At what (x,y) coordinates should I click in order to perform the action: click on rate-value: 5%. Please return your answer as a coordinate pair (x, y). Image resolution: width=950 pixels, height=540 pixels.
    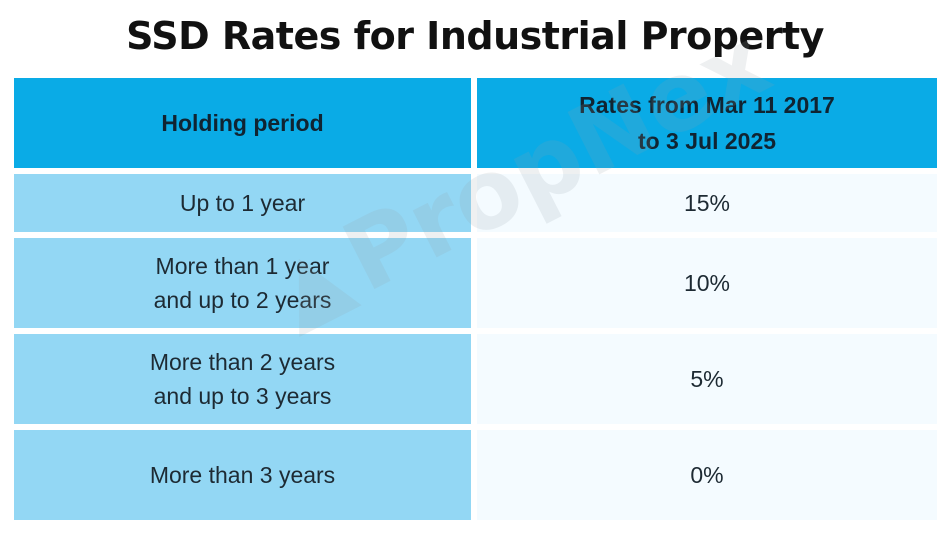
    Looking at the image, I should click on (707, 379).